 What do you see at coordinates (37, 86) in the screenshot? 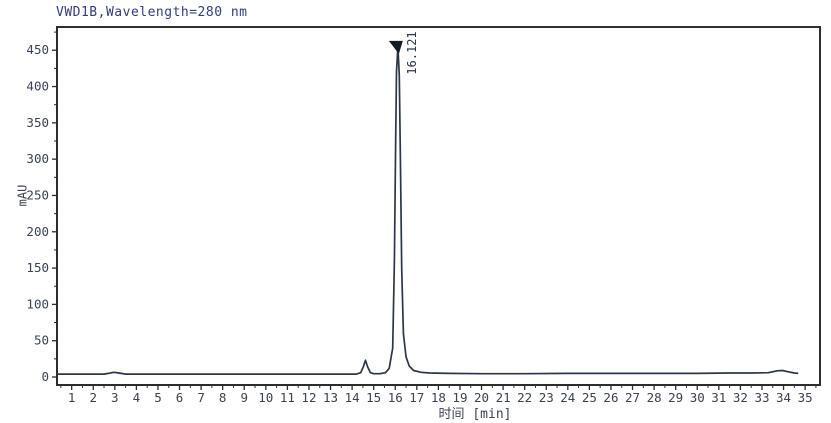
I see `y-tick-label: 400` at bounding box center [37, 86].